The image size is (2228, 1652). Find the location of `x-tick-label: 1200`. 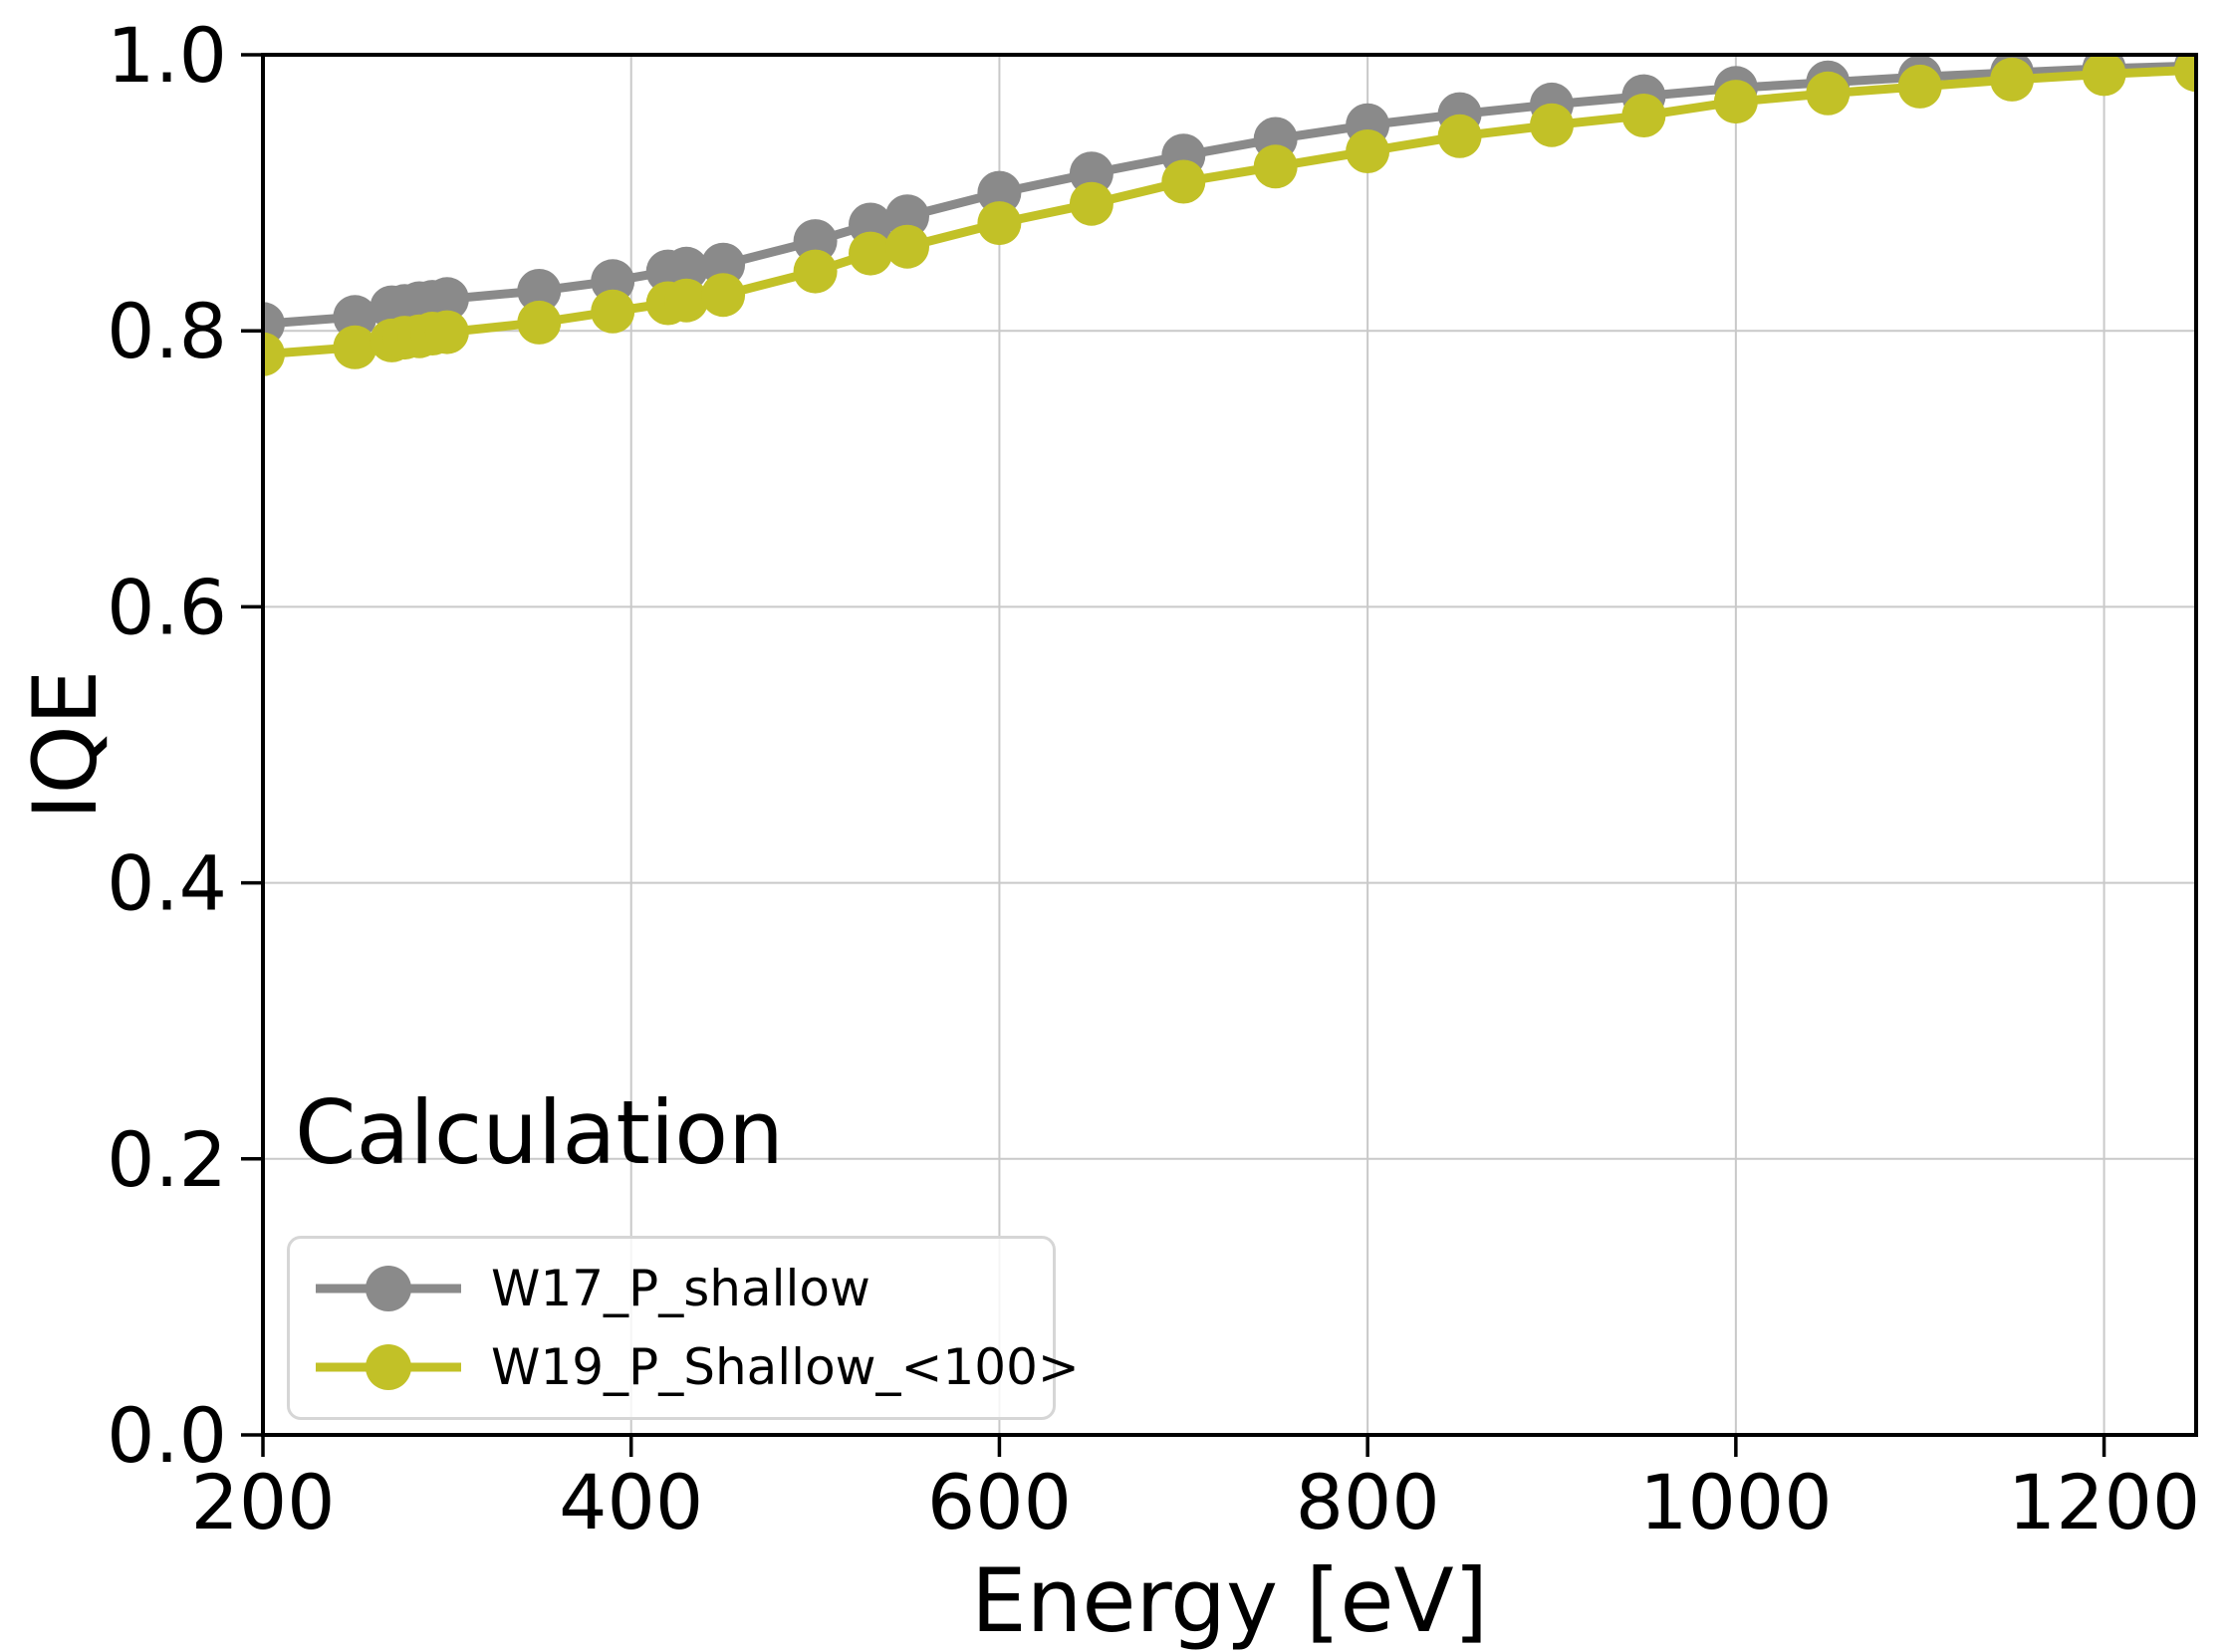

x-tick-label: 1200 is located at coordinates (2104, 1502).